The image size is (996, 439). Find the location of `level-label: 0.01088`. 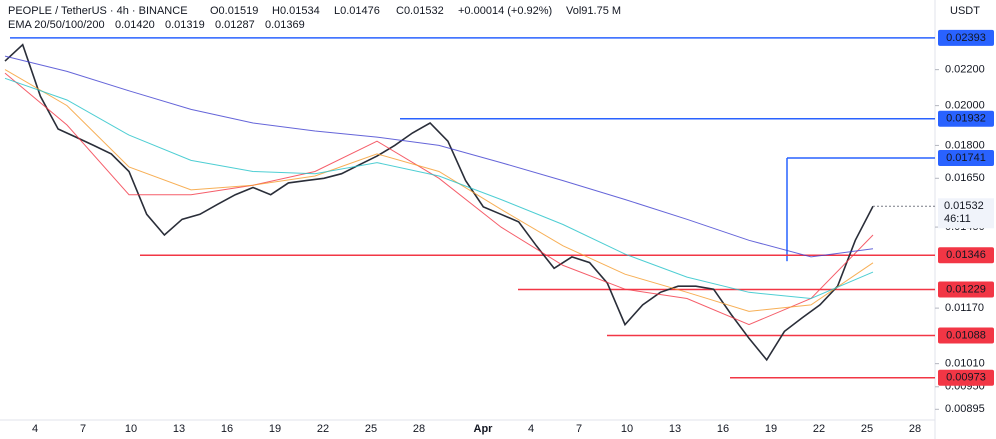

level-label: 0.01088 is located at coordinates (966, 335).